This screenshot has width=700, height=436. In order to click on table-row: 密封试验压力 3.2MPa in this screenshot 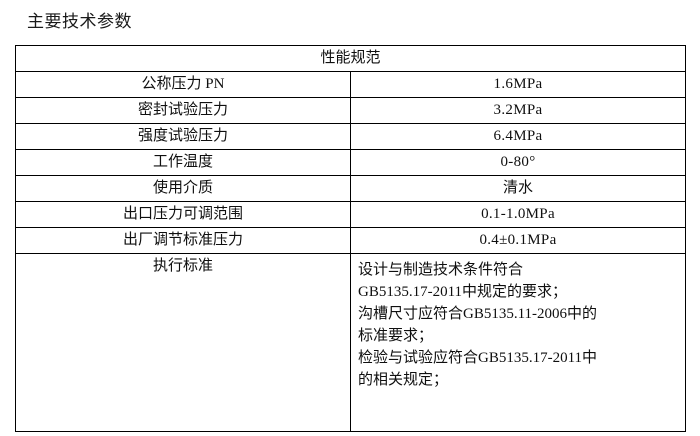, I will do `click(350, 110)`.